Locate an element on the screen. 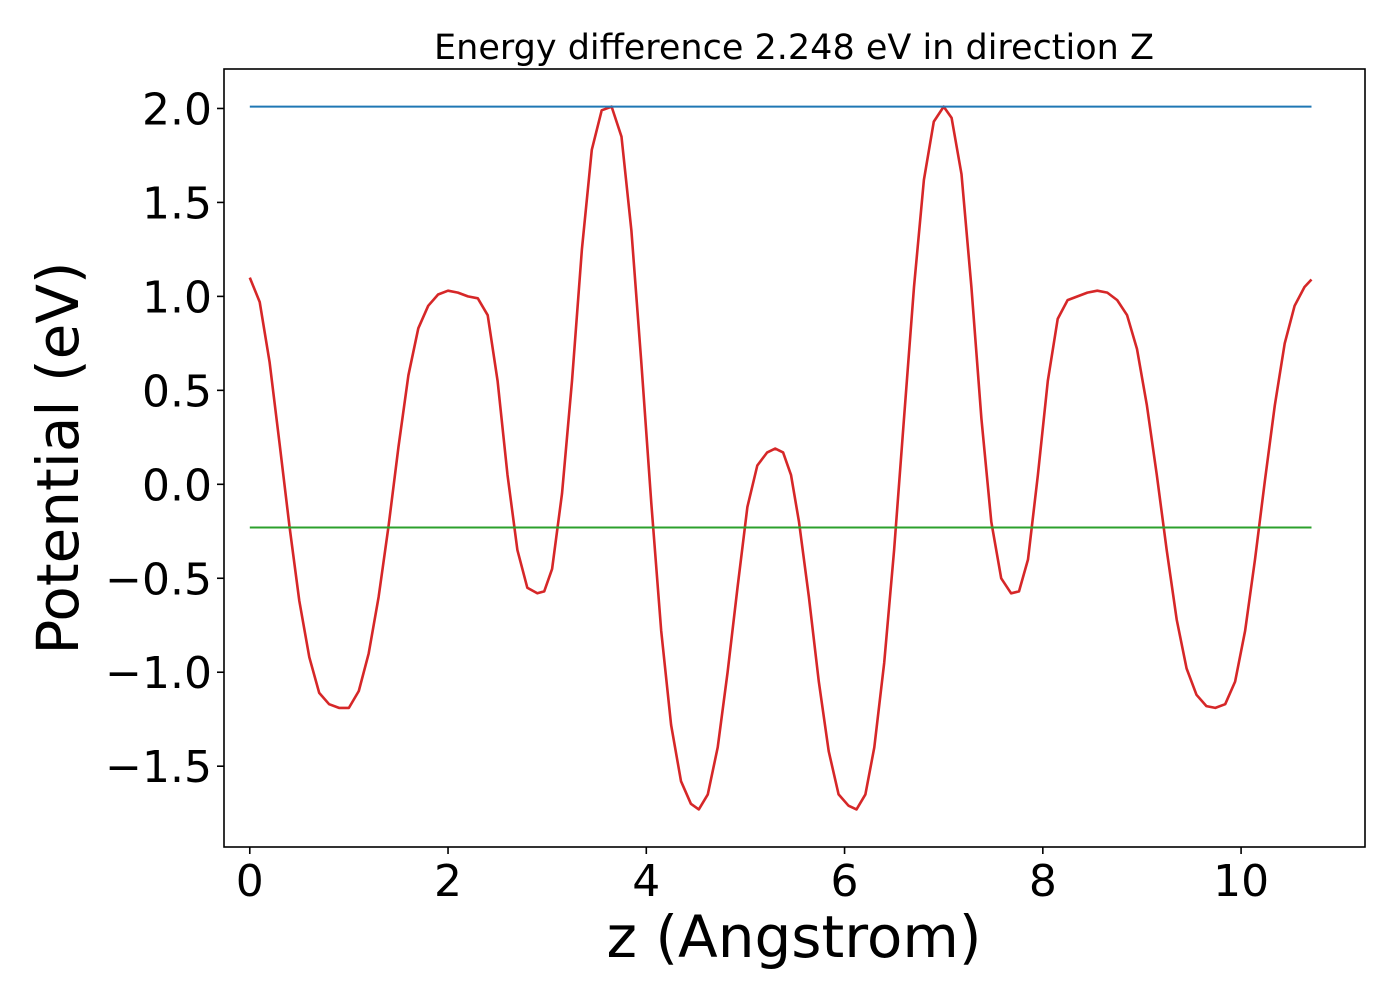 The width and height of the screenshot is (1400, 1000). y-axis-label: Potential (eV) is located at coordinates (58, 457).